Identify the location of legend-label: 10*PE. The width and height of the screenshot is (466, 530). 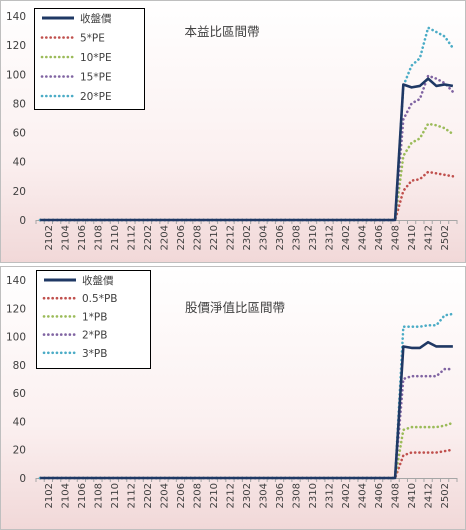
(96, 58).